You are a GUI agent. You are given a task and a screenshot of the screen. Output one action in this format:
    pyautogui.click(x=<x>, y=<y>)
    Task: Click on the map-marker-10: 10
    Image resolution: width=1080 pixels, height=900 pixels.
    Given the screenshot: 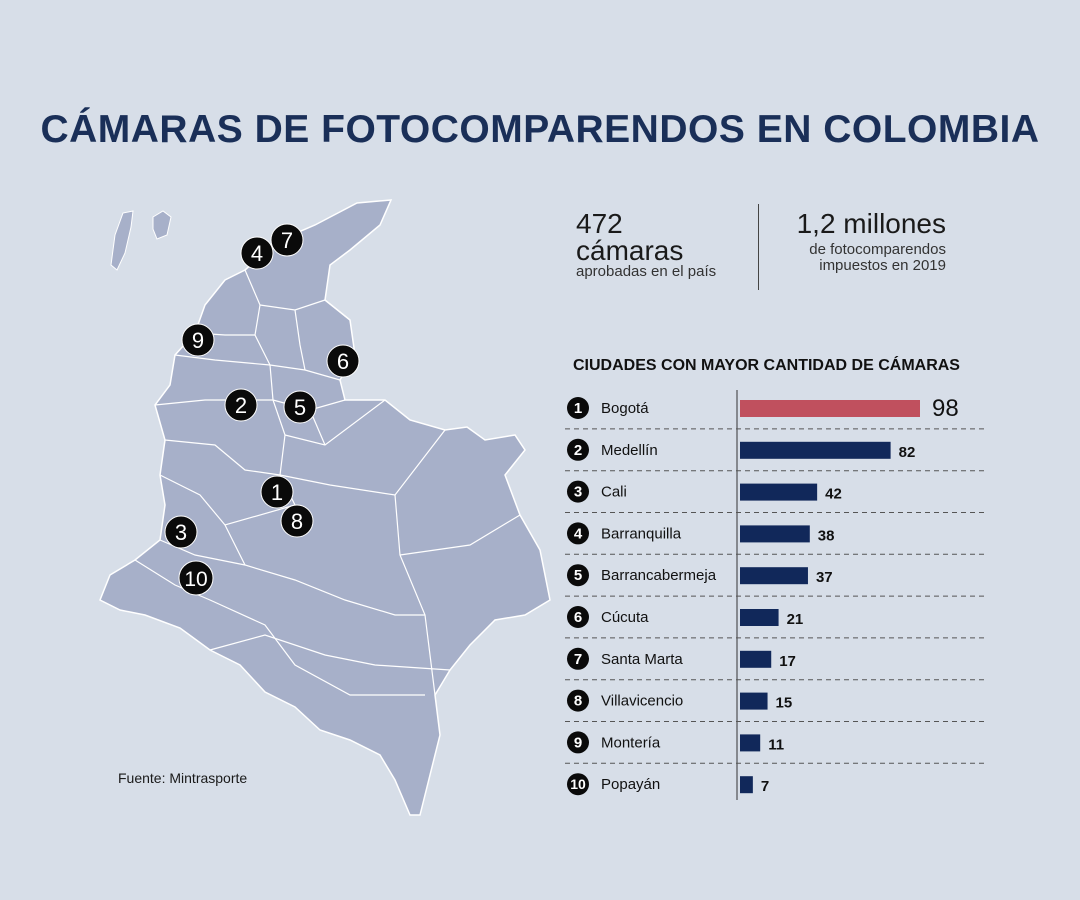 What is the action you would take?
    pyautogui.click(x=196, y=578)
    